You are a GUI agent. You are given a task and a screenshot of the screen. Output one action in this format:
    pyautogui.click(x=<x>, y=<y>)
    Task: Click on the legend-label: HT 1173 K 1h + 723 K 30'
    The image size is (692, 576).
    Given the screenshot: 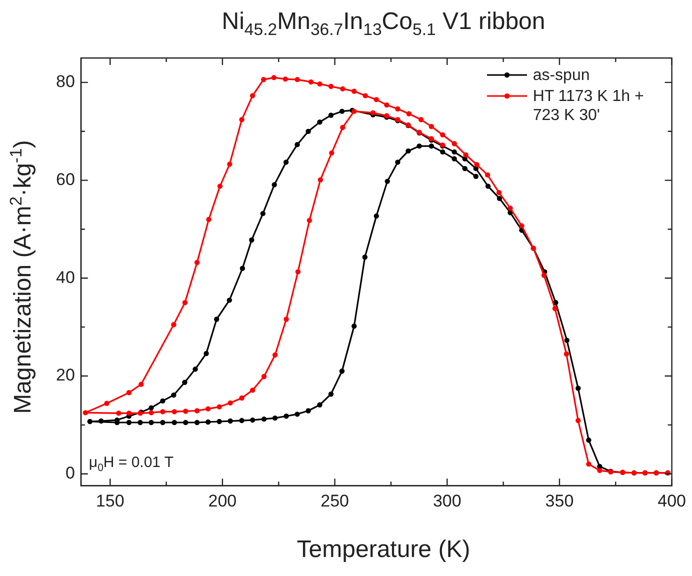 What is the action you would take?
    pyautogui.click(x=588, y=106)
    